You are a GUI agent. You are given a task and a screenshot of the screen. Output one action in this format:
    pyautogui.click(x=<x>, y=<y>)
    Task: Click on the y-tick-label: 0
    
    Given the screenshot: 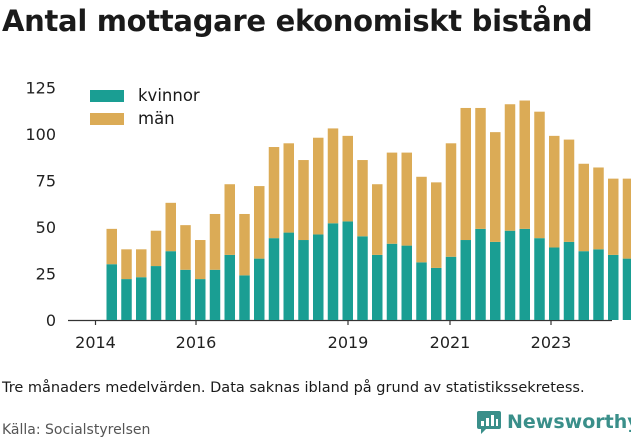 What is the action you would take?
    pyautogui.click(x=51, y=320)
    